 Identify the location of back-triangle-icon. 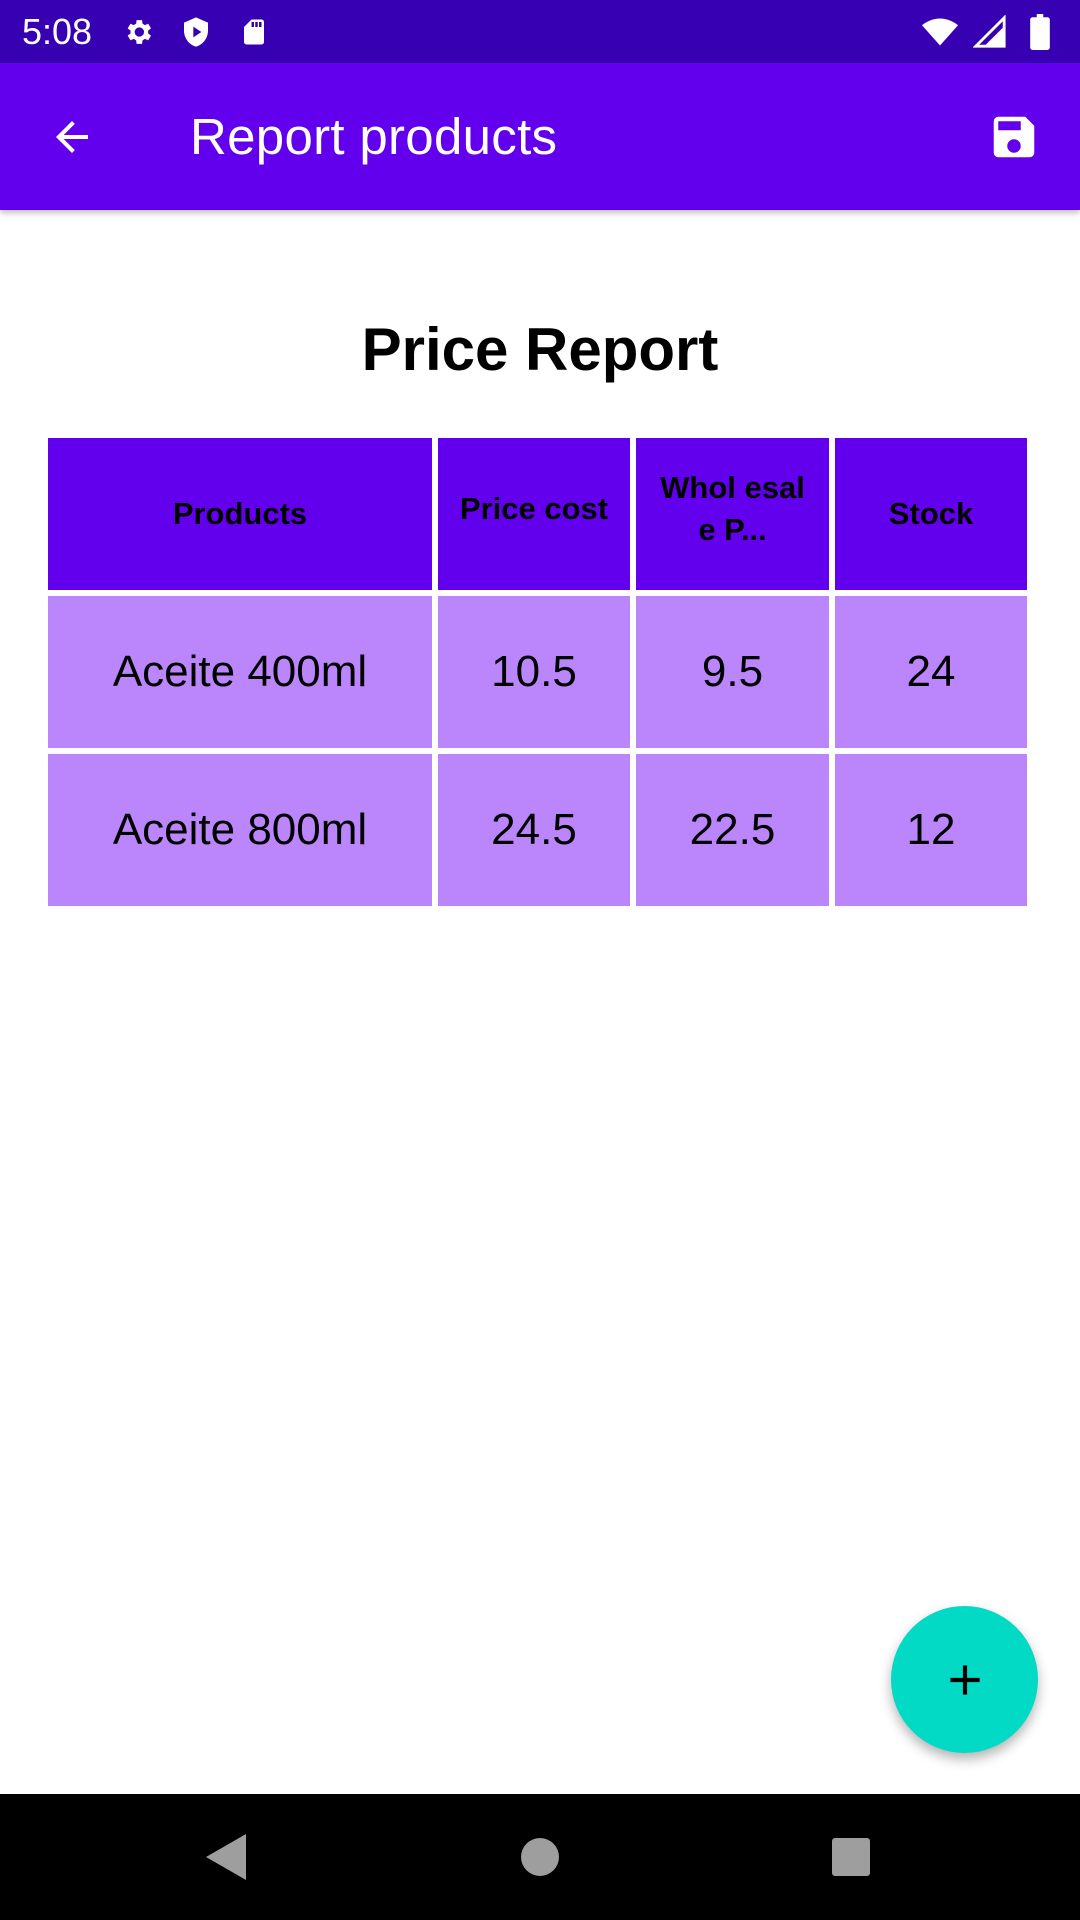
(226, 1857).